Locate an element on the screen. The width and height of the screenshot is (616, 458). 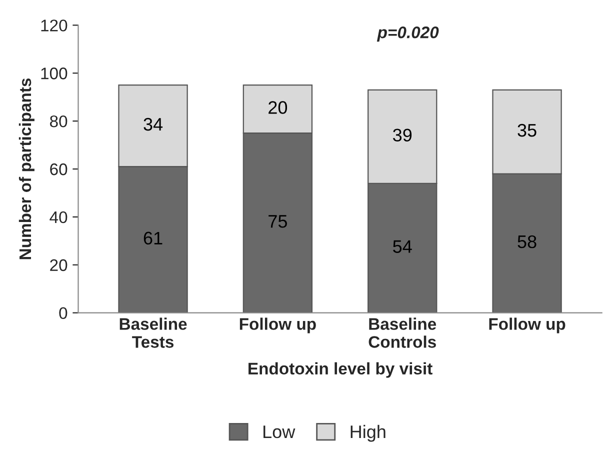
y-axis-title: Number of participants is located at coordinates (26, 169).